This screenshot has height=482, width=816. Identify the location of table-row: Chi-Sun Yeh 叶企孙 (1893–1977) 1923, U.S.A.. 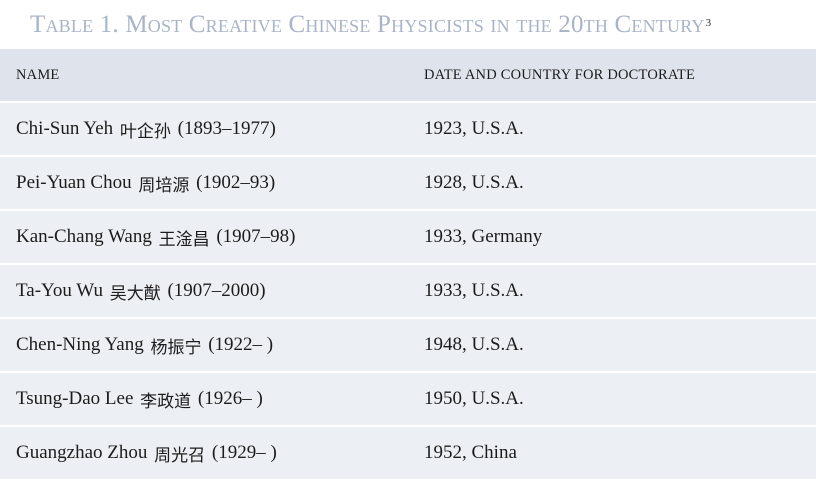
(408, 129).